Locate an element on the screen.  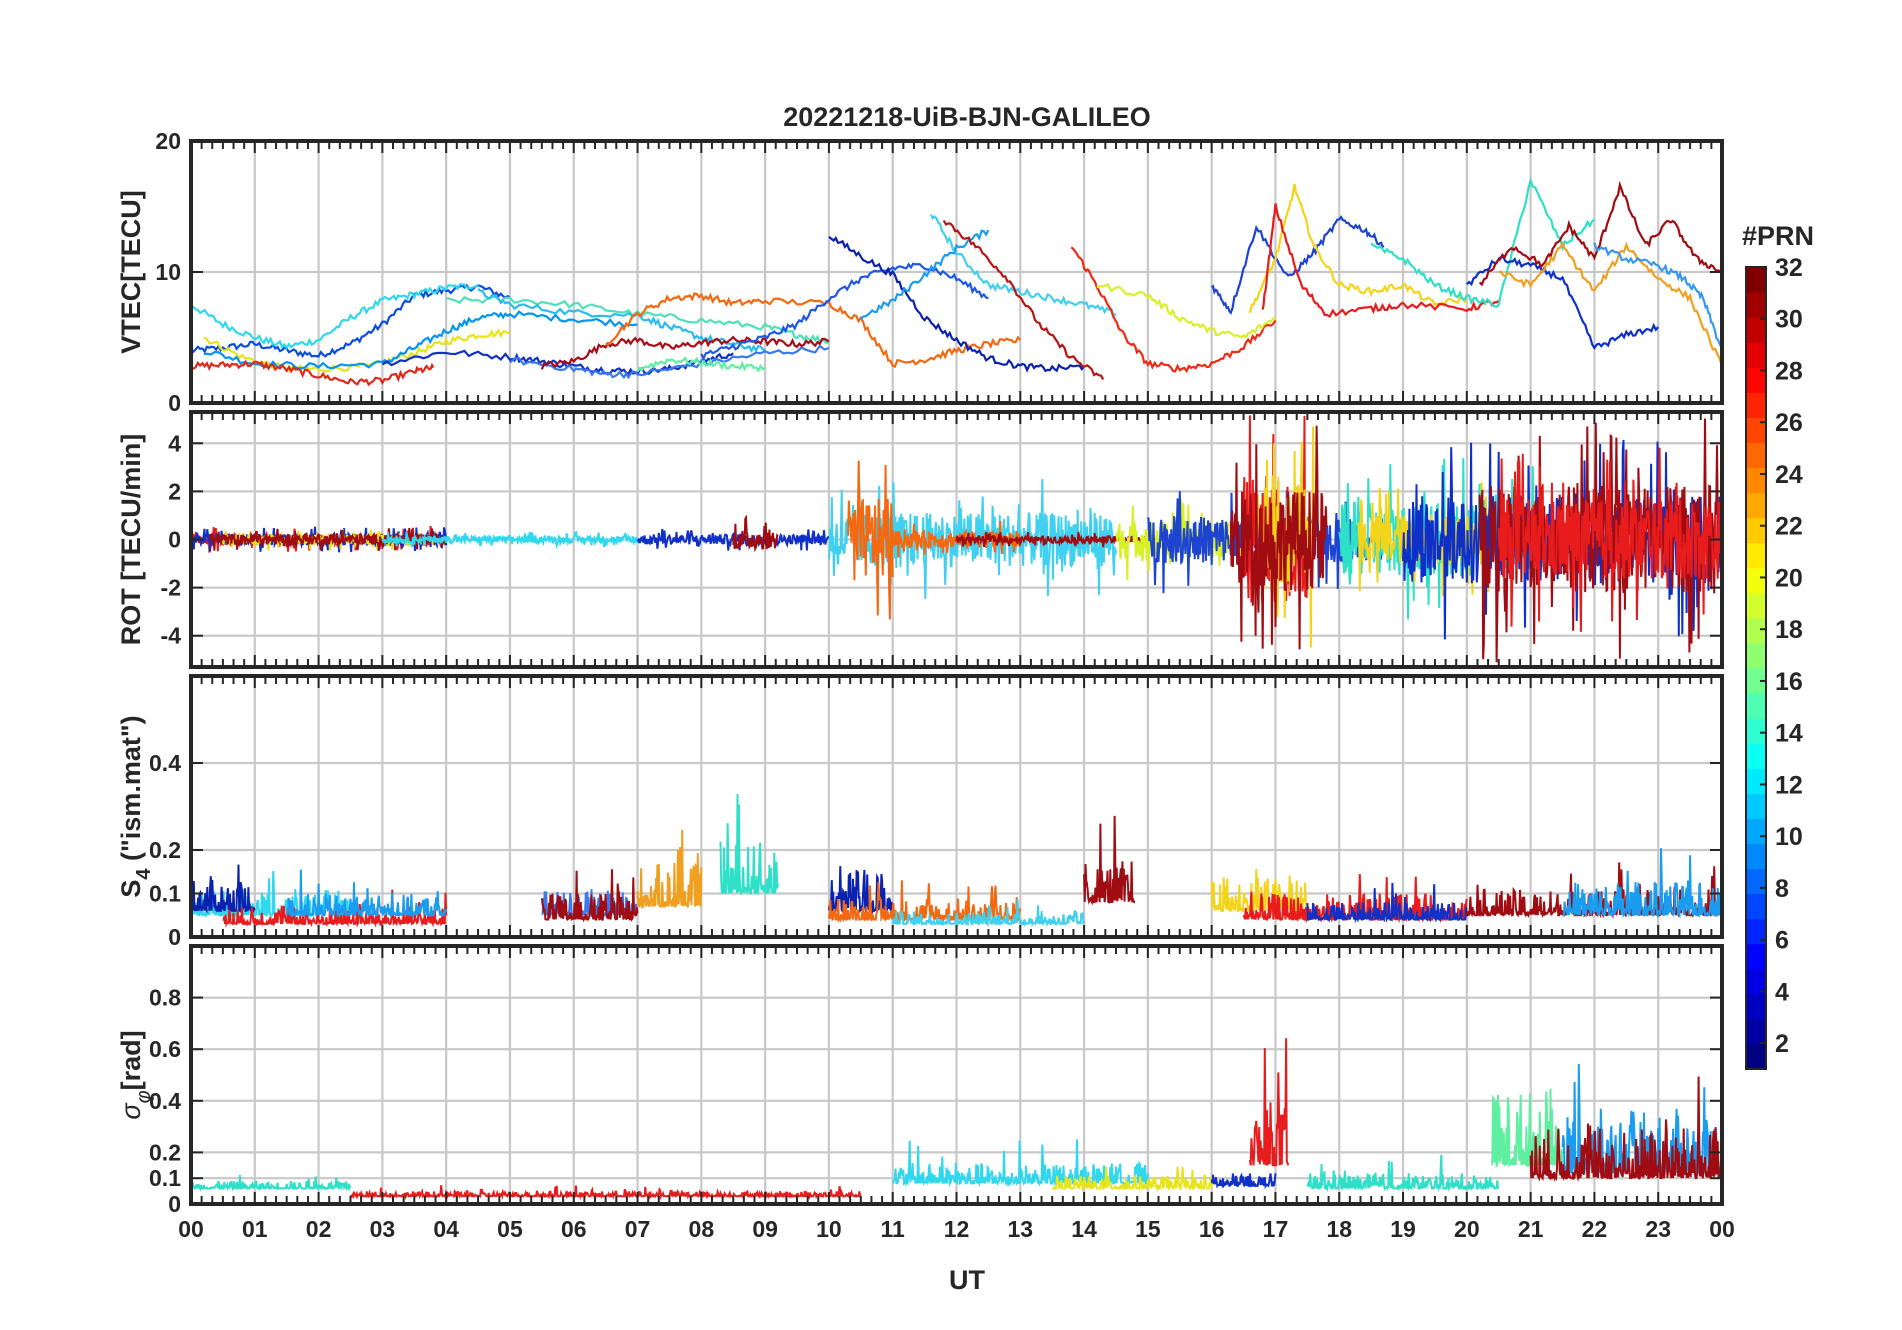
y-axis-label: ROT [TECU/min] is located at coordinates (131, 539).